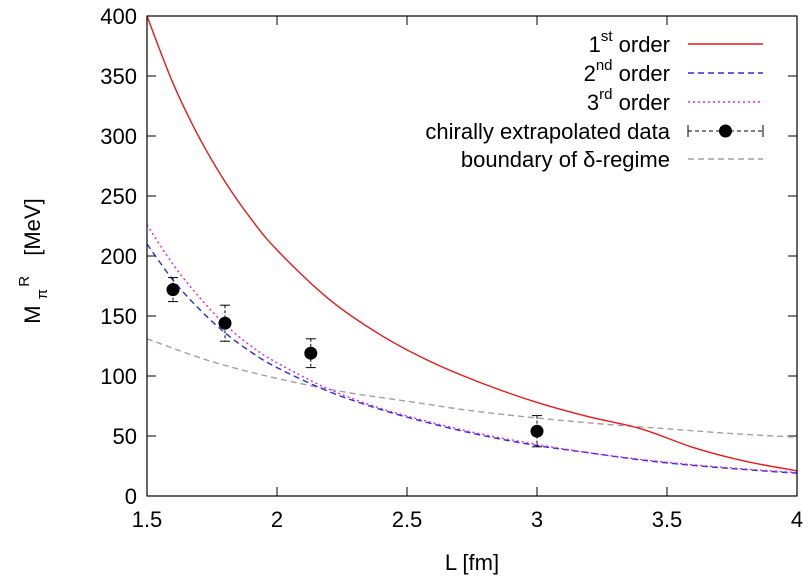 The width and height of the screenshot is (811, 581). What do you see at coordinates (118, 256) in the screenshot?
I see `y-tick-label: 200` at bounding box center [118, 256].